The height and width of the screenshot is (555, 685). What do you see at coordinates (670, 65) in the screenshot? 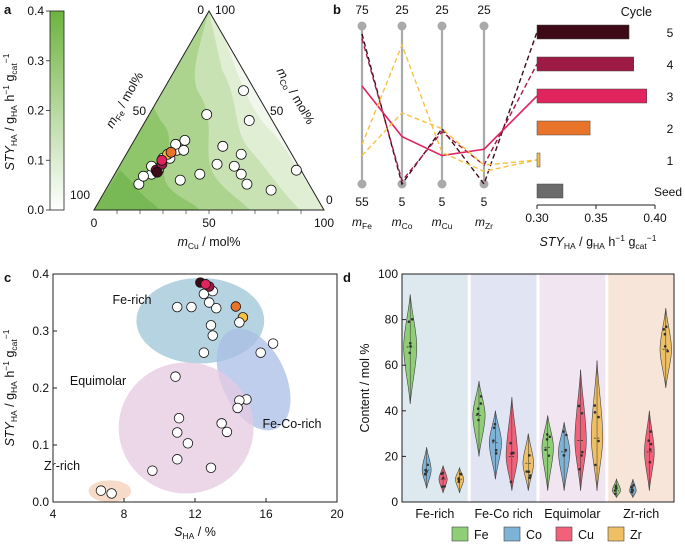
I see `cycle-label-4: 4` at bounding box center [670, 65].